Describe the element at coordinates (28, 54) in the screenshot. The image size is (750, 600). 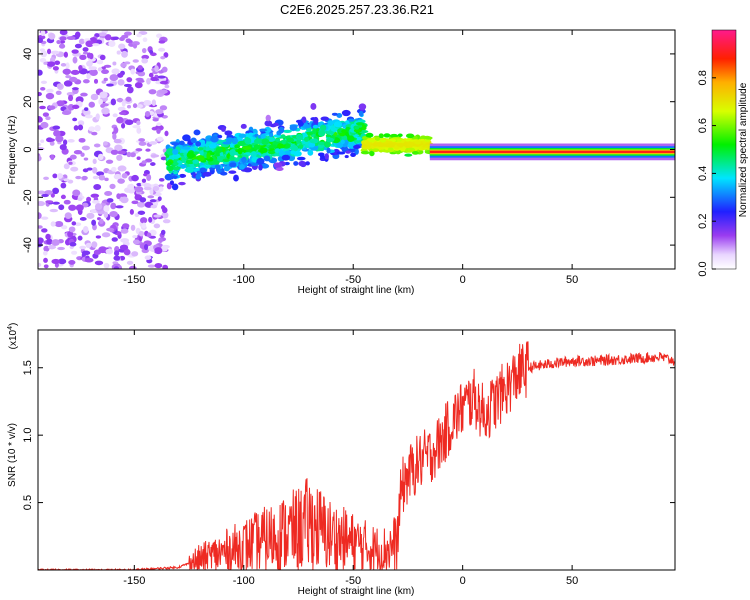
I see `y-tick-label: 40` at that location.